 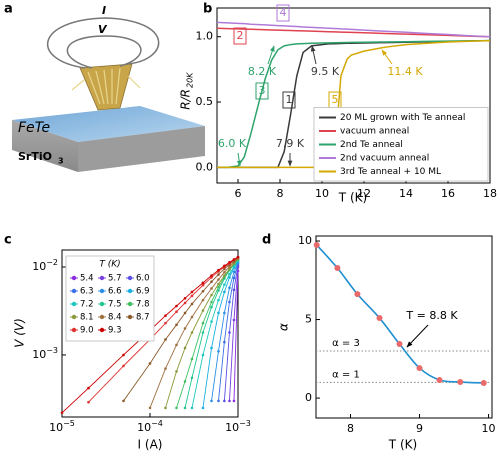 What do you see at coordinates (103, 43) in the screenshot?
I see `current-loop` at bounding box center [103, 43].